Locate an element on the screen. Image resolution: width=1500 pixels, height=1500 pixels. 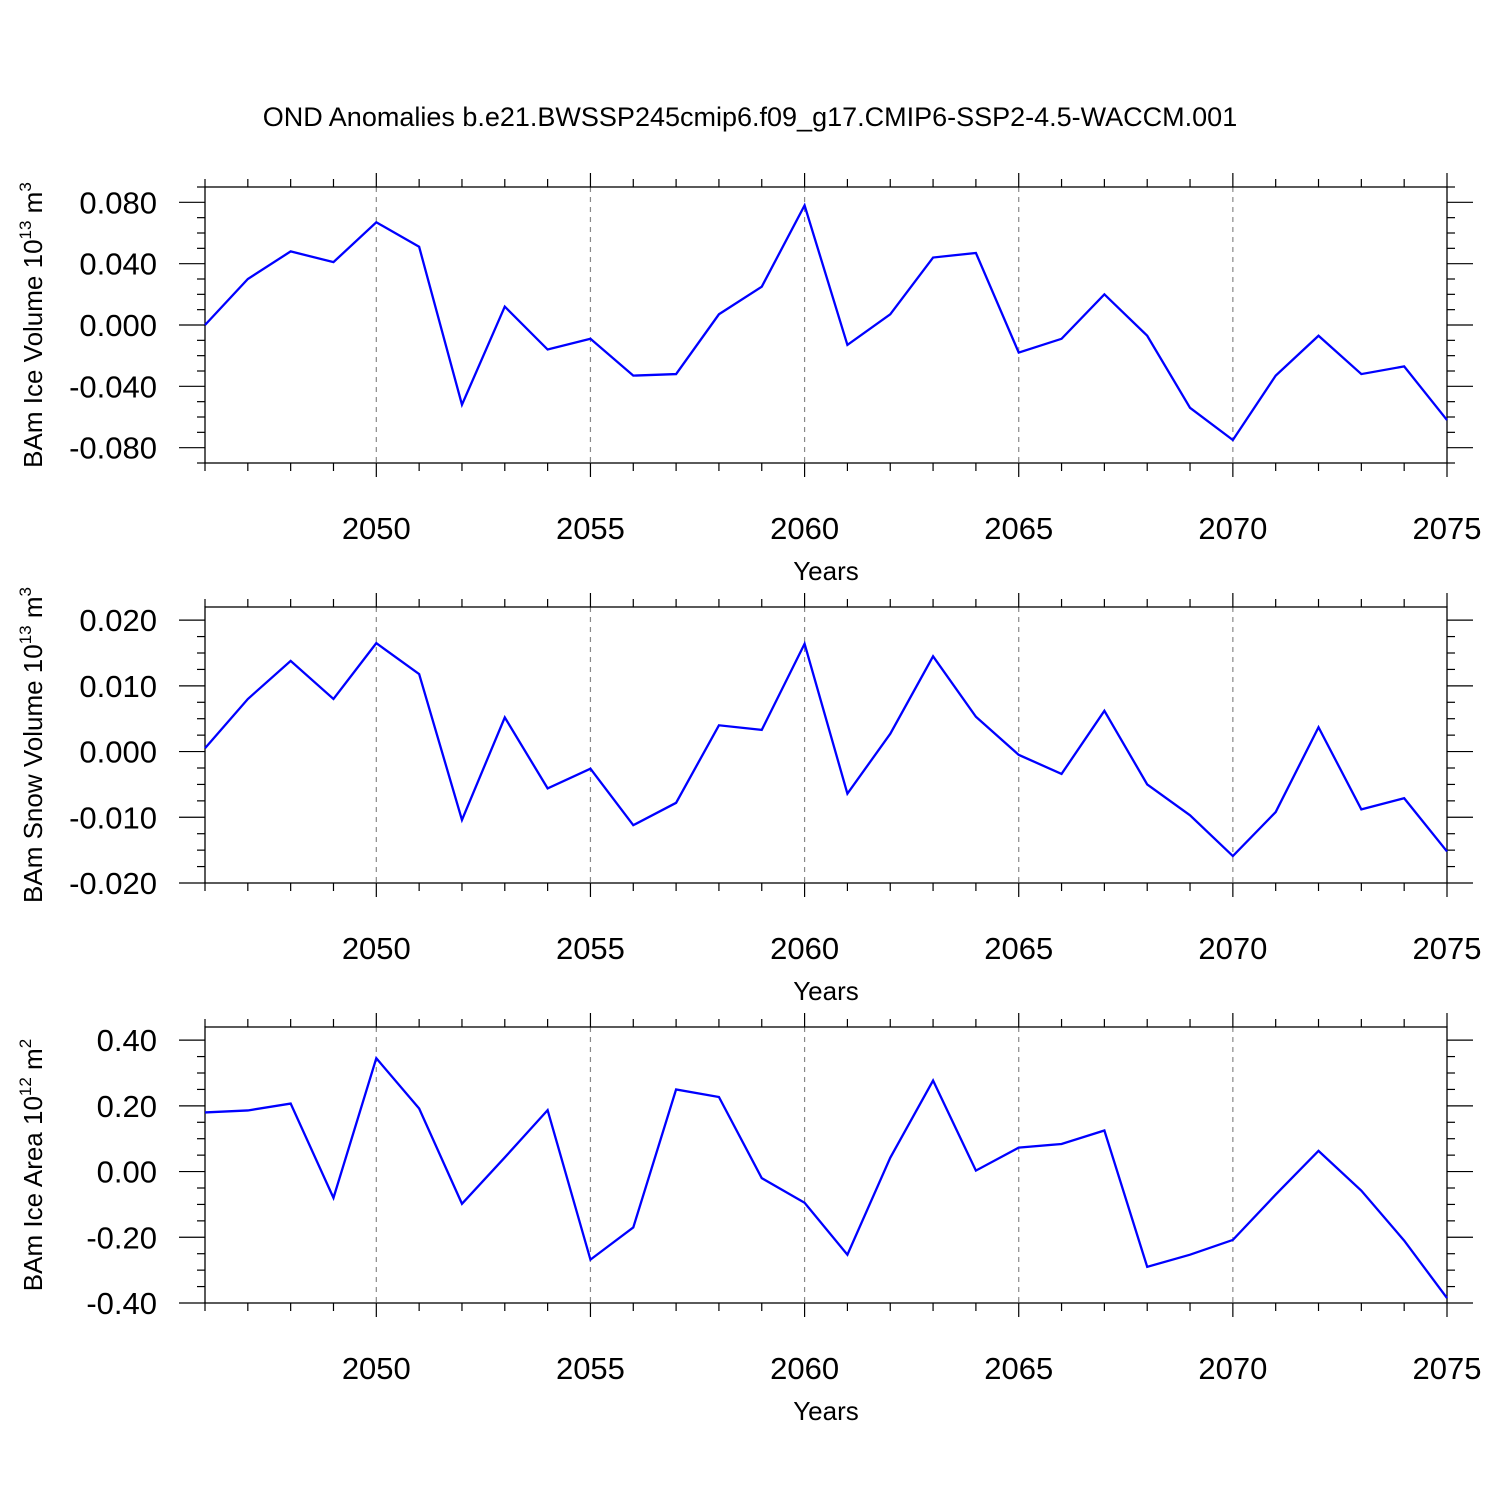
y-axis-title-part: BAm Ice Volume 10 is located at coordinates (33, 353).